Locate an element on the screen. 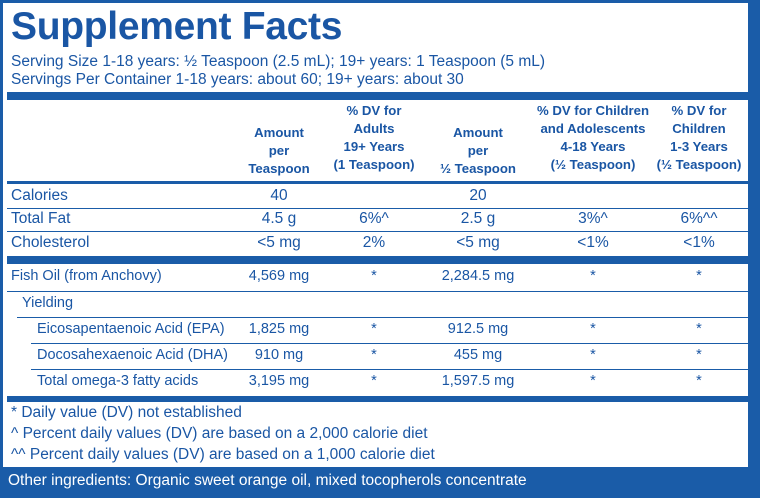  dha-amount-half-tsp: 455 mg is located at coordinates (478, 355).